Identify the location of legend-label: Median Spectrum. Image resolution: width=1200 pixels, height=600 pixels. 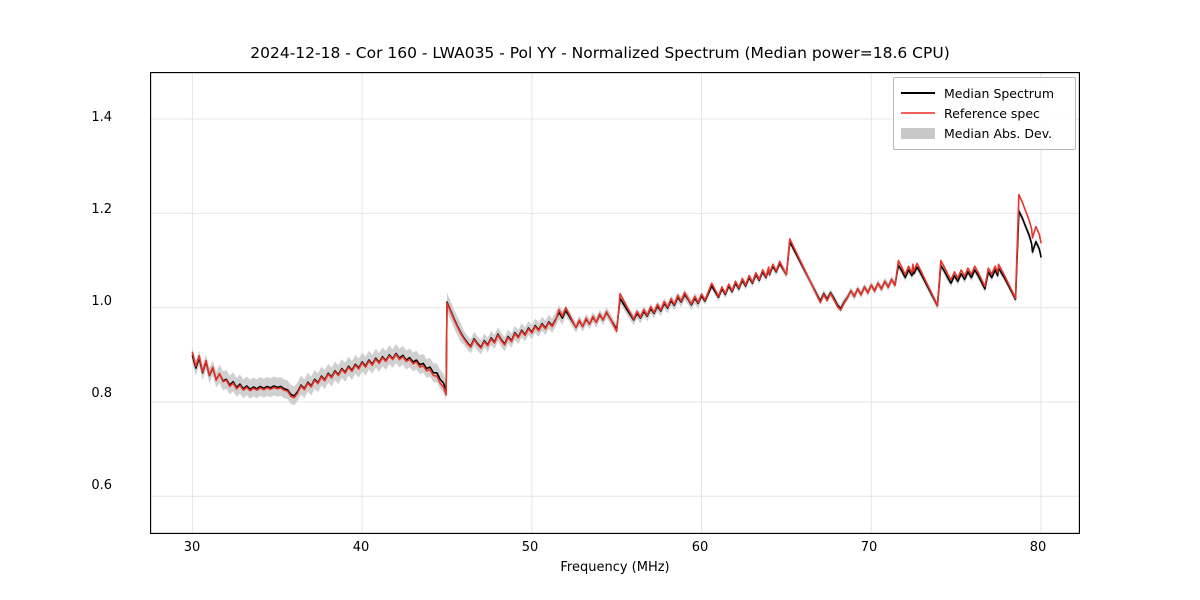
(999, 93).